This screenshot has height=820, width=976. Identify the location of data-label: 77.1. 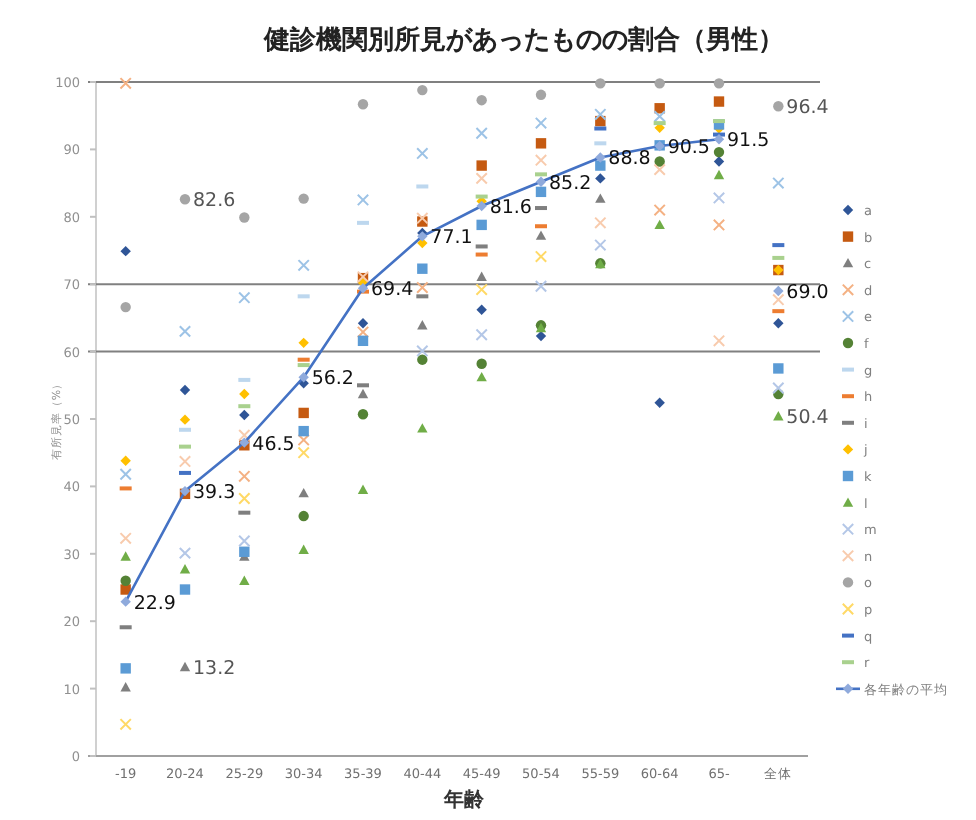
(451, 238).